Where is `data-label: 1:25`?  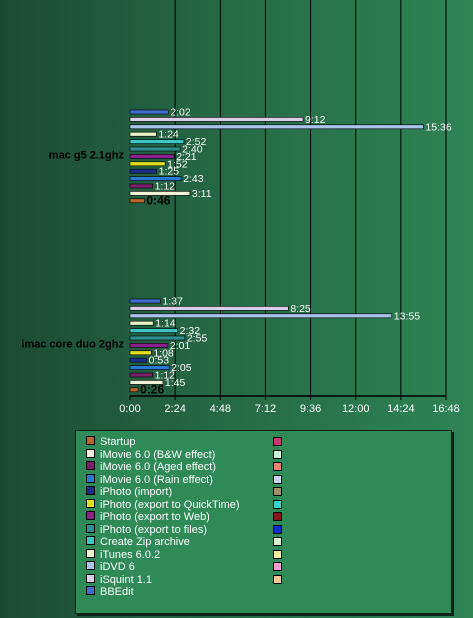 data-label: 1:25 is located at coordinates (169, 172).